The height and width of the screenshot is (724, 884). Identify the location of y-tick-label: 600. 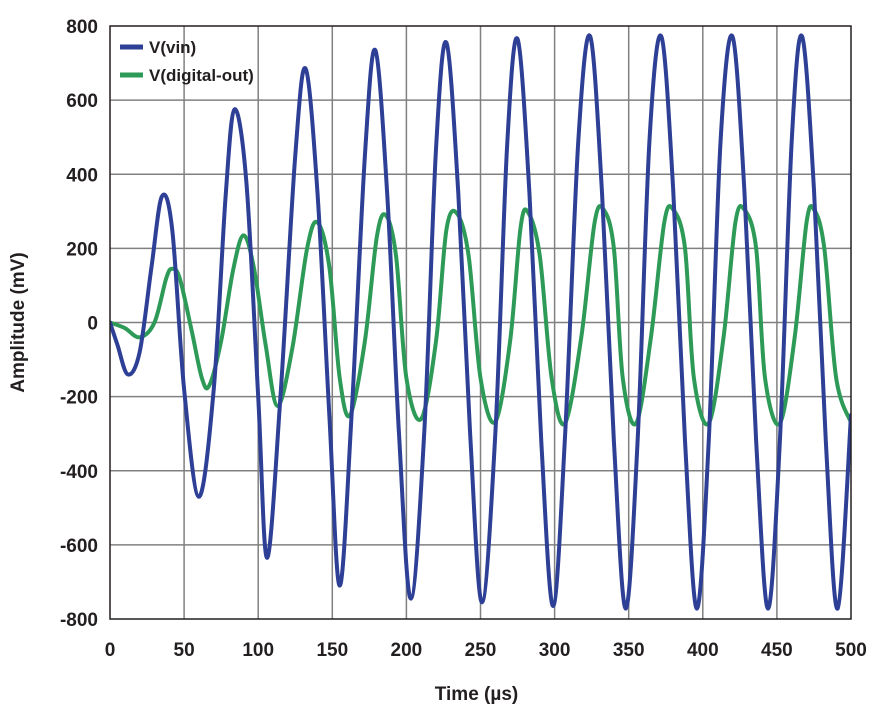
(82, 101).